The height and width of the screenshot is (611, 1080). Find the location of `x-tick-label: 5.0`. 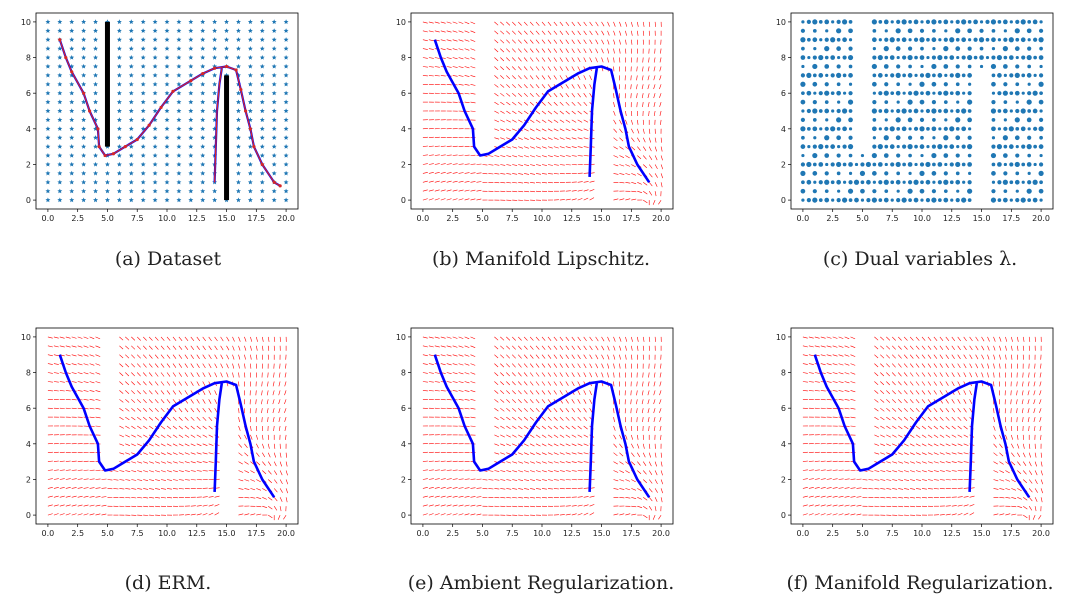

x-tick-label: 5.0 is located at coordinates (107, 218).